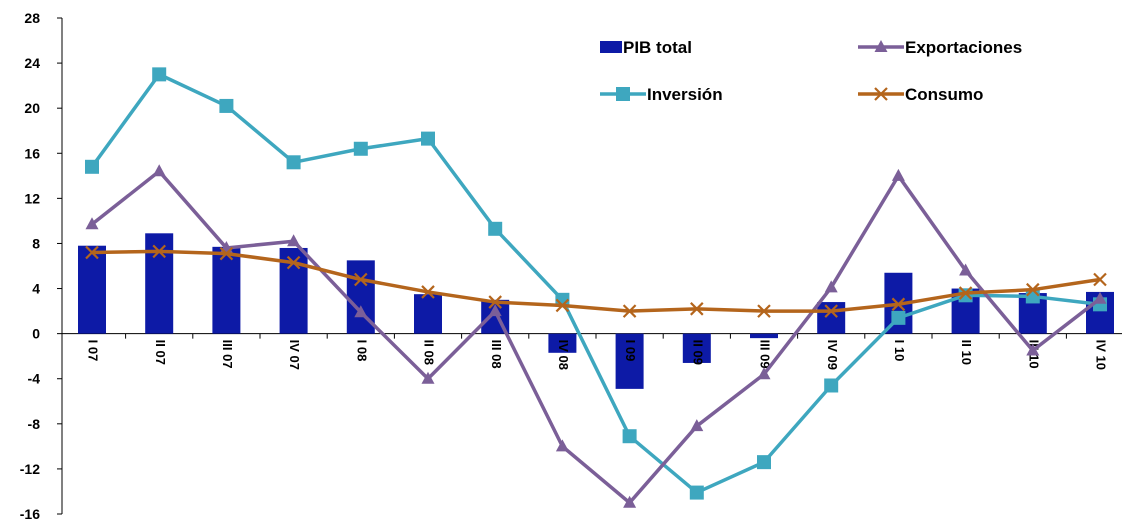 This screenshot has height=519, width=1125. I want to click on y-tick-label: 0, so click(36, 334).